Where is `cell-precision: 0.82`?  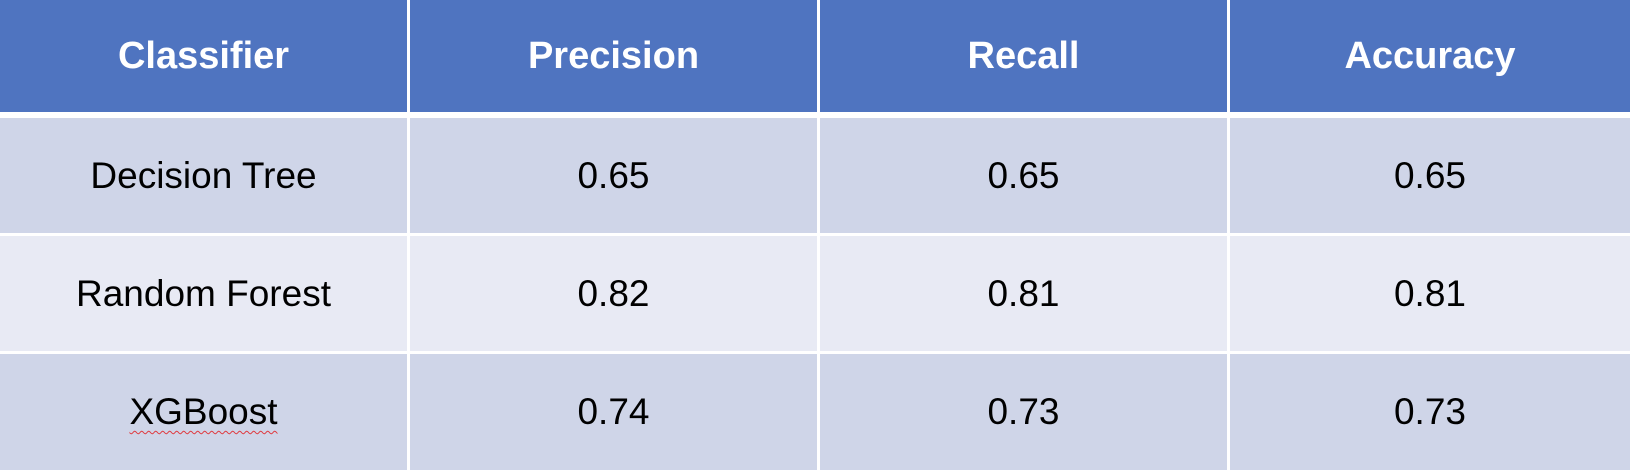
cell-precision: 0.82 is located at coordinates (615, 295).